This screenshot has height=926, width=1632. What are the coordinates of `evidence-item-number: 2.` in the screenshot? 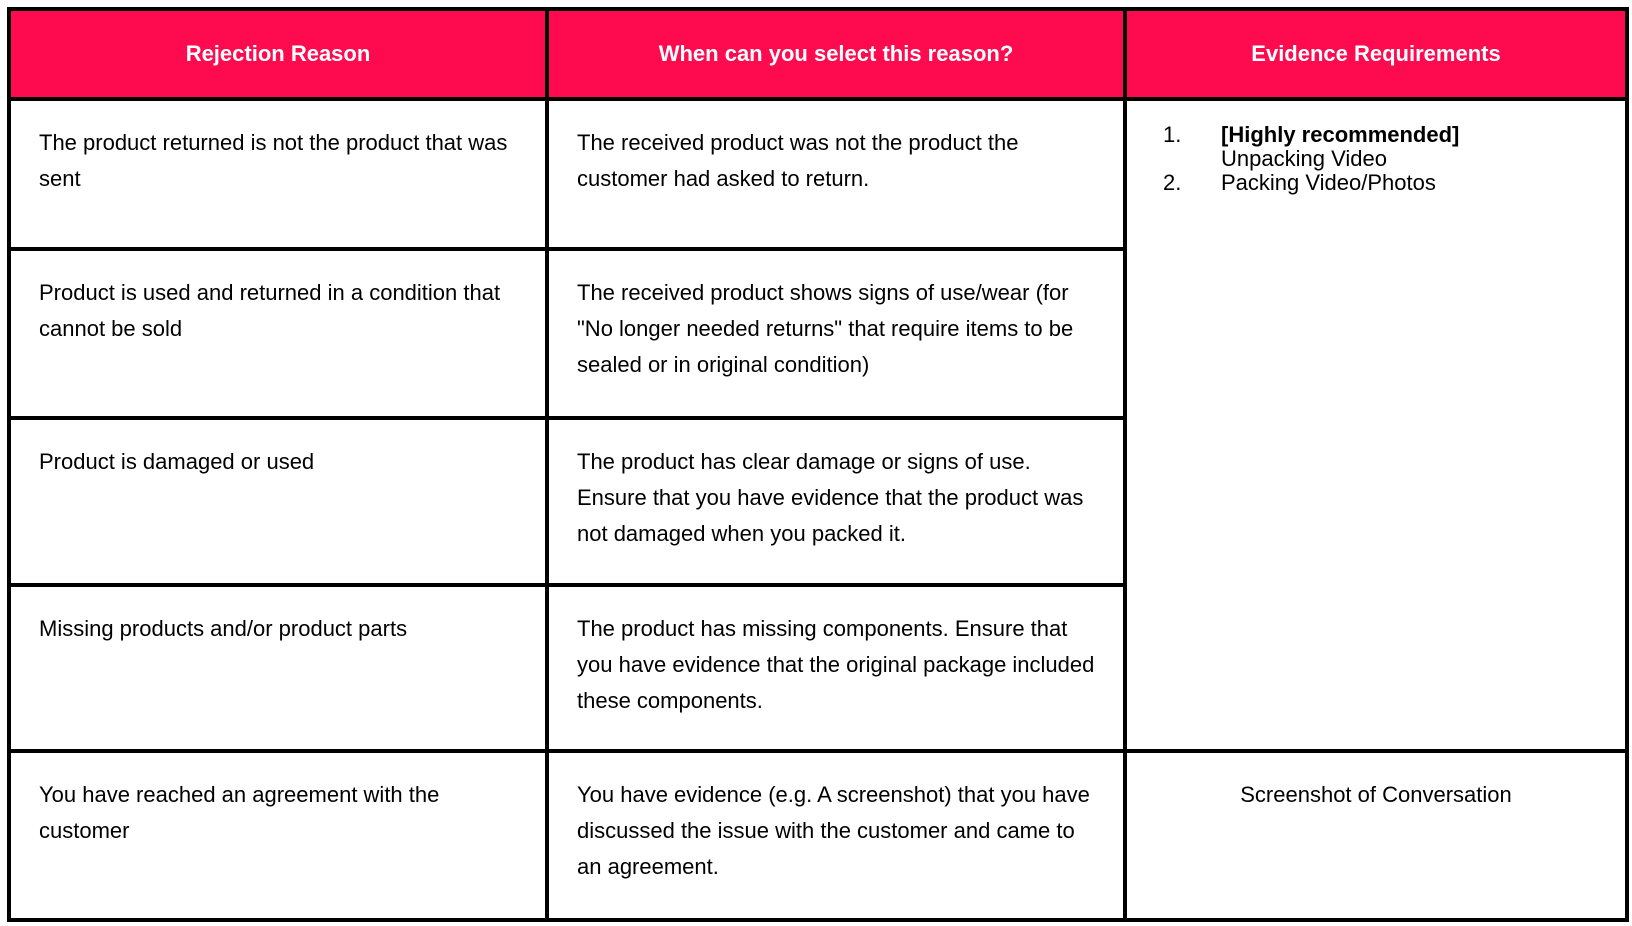 It's located at (1172, 182).